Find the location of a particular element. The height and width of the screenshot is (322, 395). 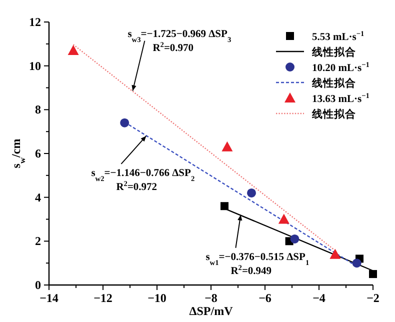

x-tick-label: −2 is located at coordinates (373, 298).